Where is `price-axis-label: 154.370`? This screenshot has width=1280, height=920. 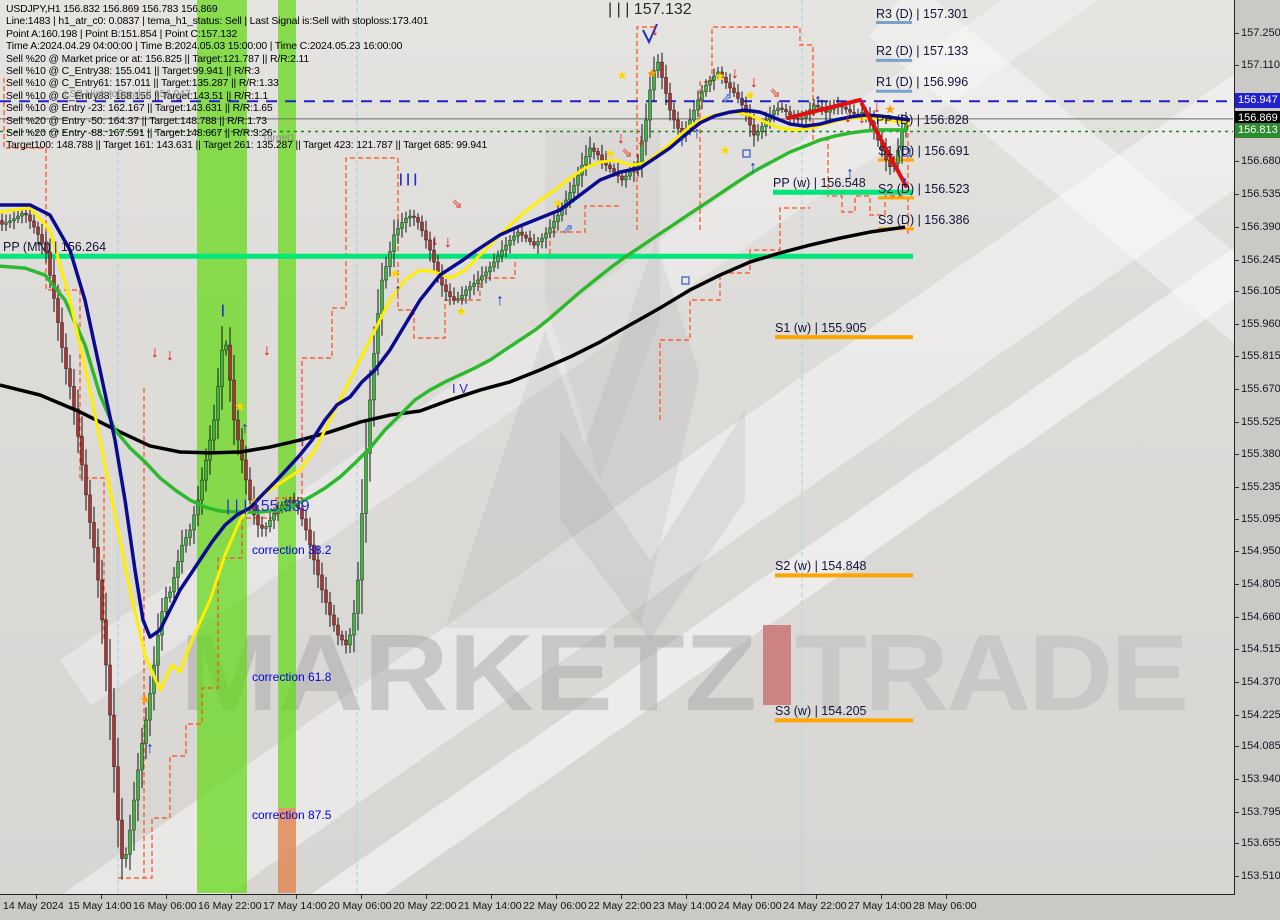
price-axis-label: 154.370 is located at coordinates (1260, 682).